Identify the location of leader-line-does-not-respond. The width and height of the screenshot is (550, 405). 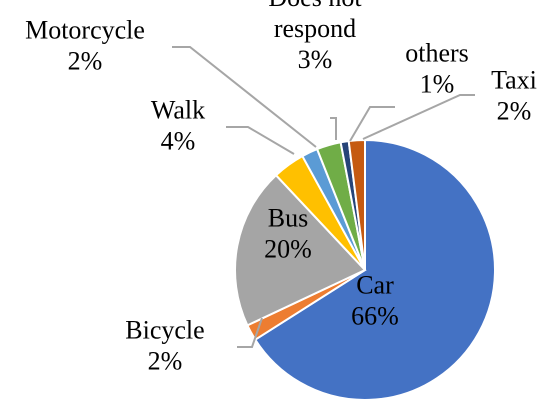
(333, 128).